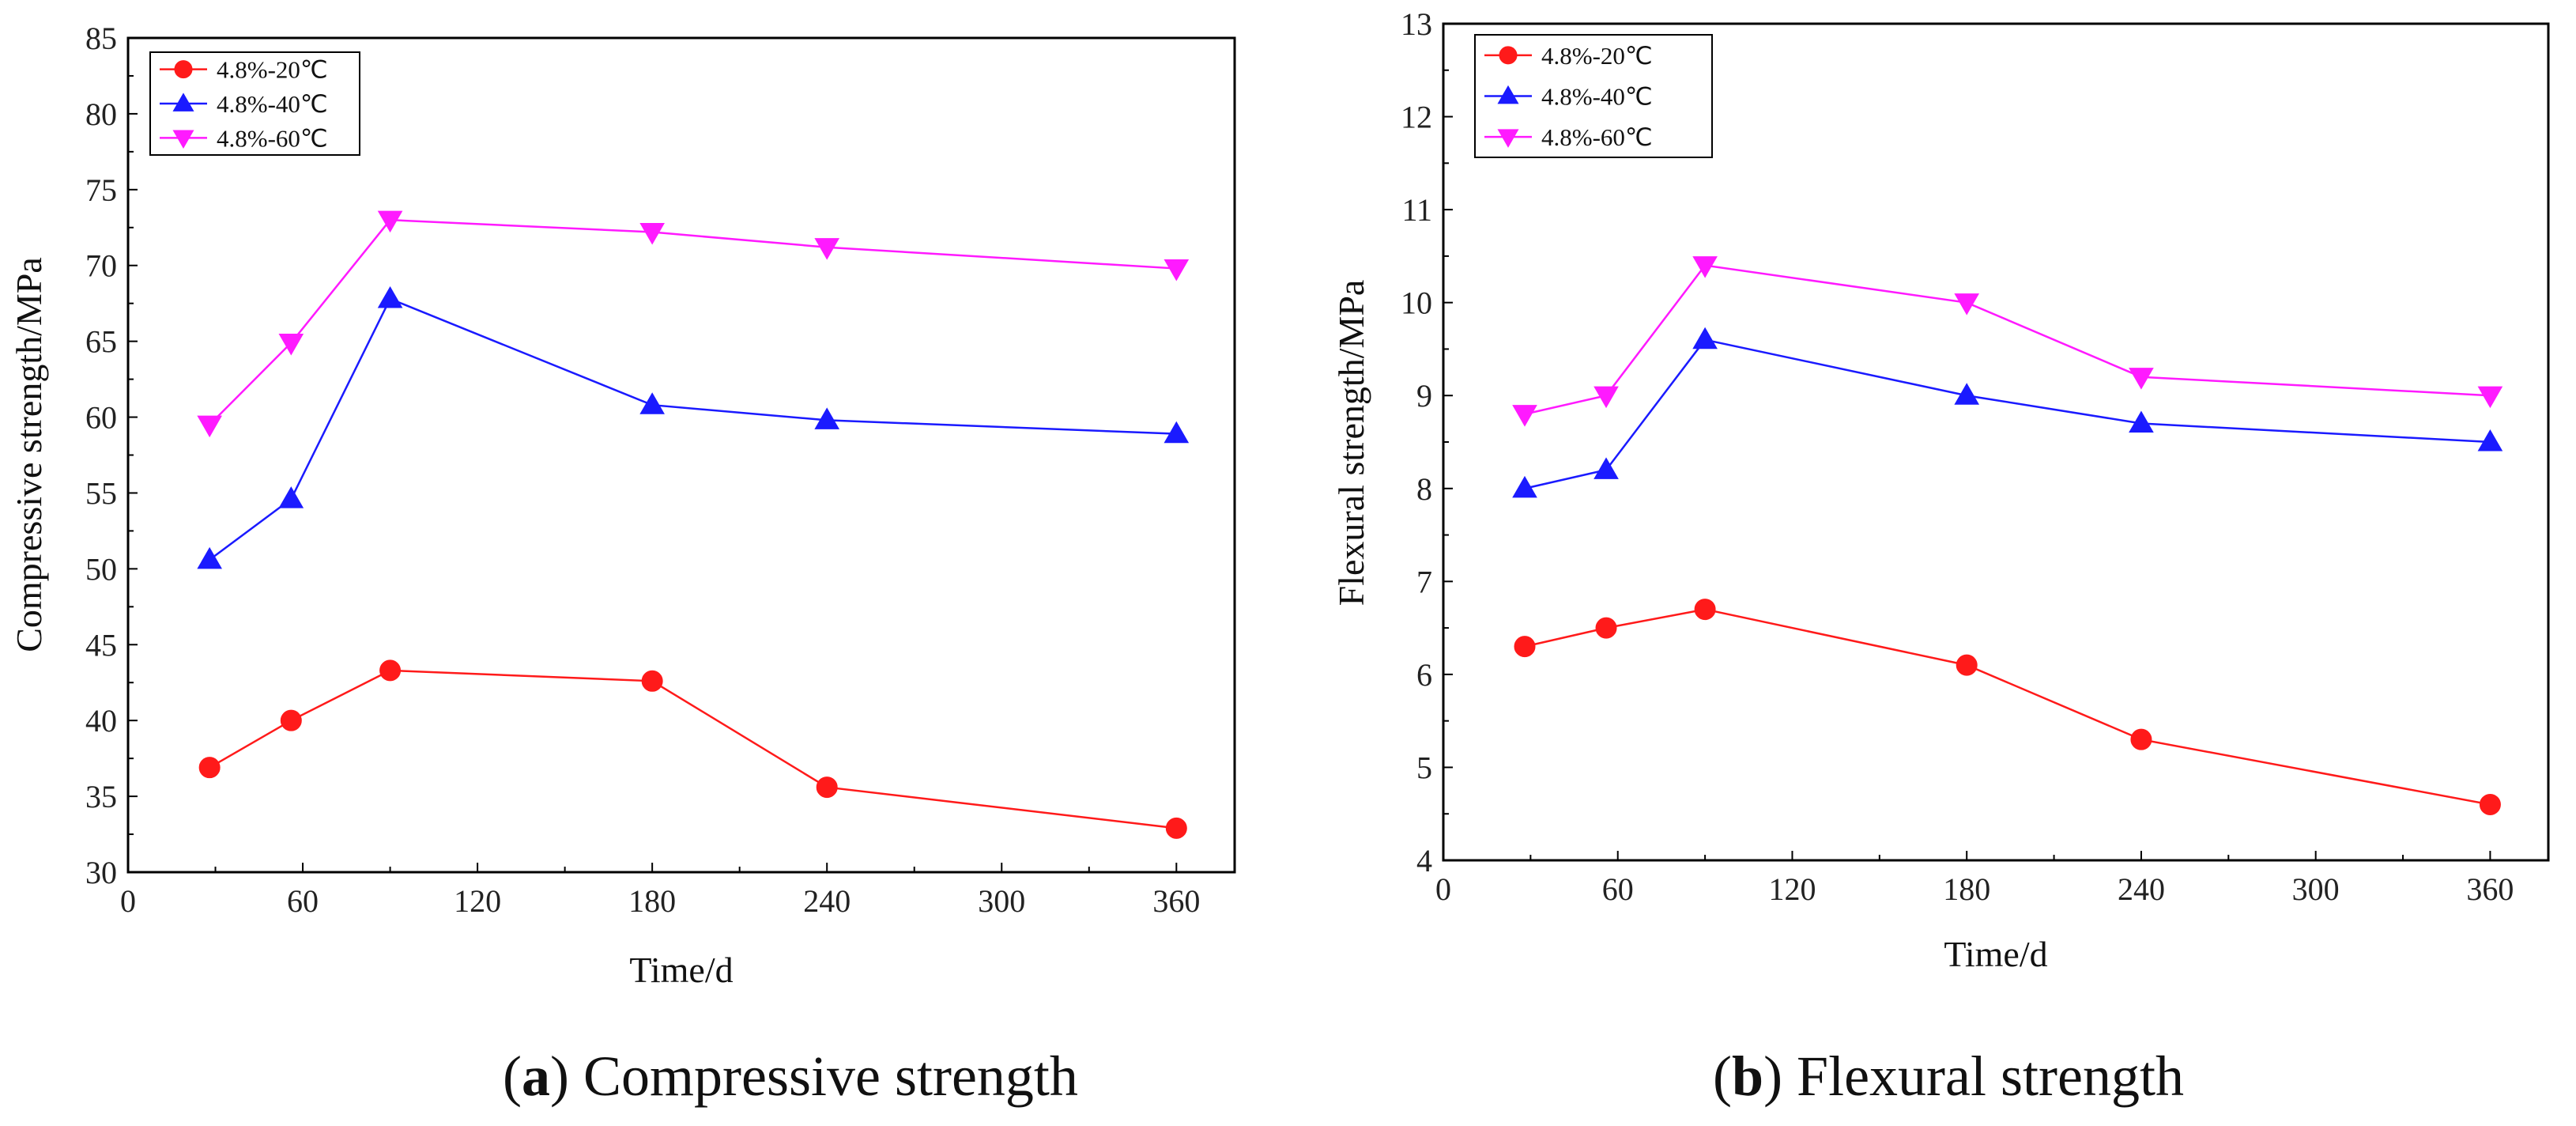 This screenshot has width=2576, height=1126. I want to click on caption-b-letter: b, so click(1747, 1077).